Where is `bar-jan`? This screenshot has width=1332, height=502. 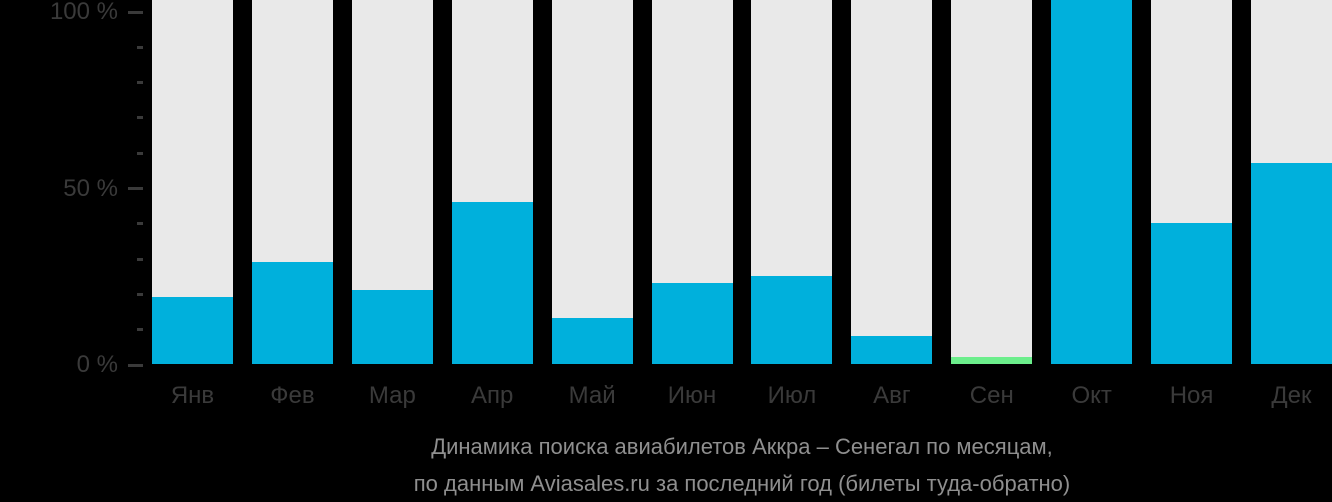 bar-jan is located at coordinates (192, 182).